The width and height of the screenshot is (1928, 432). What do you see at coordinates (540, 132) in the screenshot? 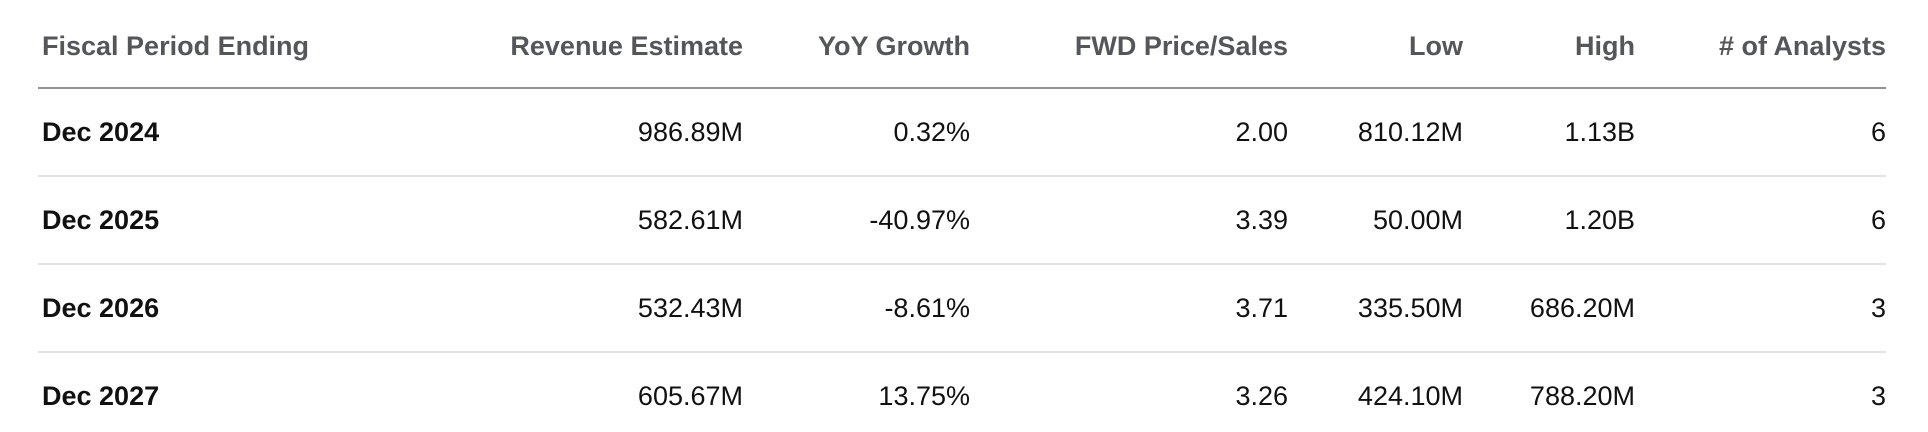
I see `cell-revenue-estimate: 986.89M` at bounding box center [540, 132].